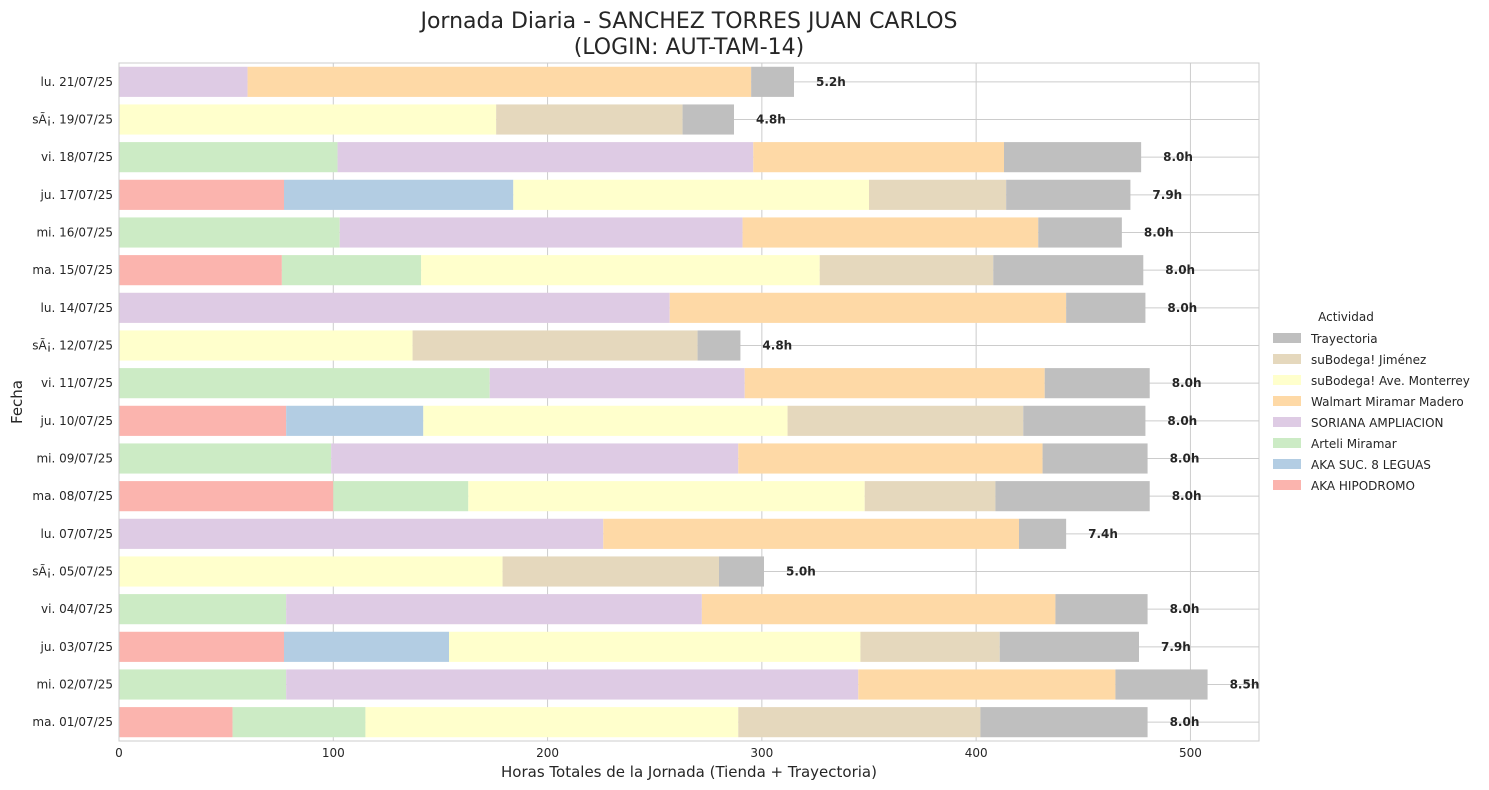 The width and height of the screenshot is (1489, 790). Describe the element at coordinates (74, 459) in the screenshot. I see `y-tick-label: mi. 09/07/25` at that location.